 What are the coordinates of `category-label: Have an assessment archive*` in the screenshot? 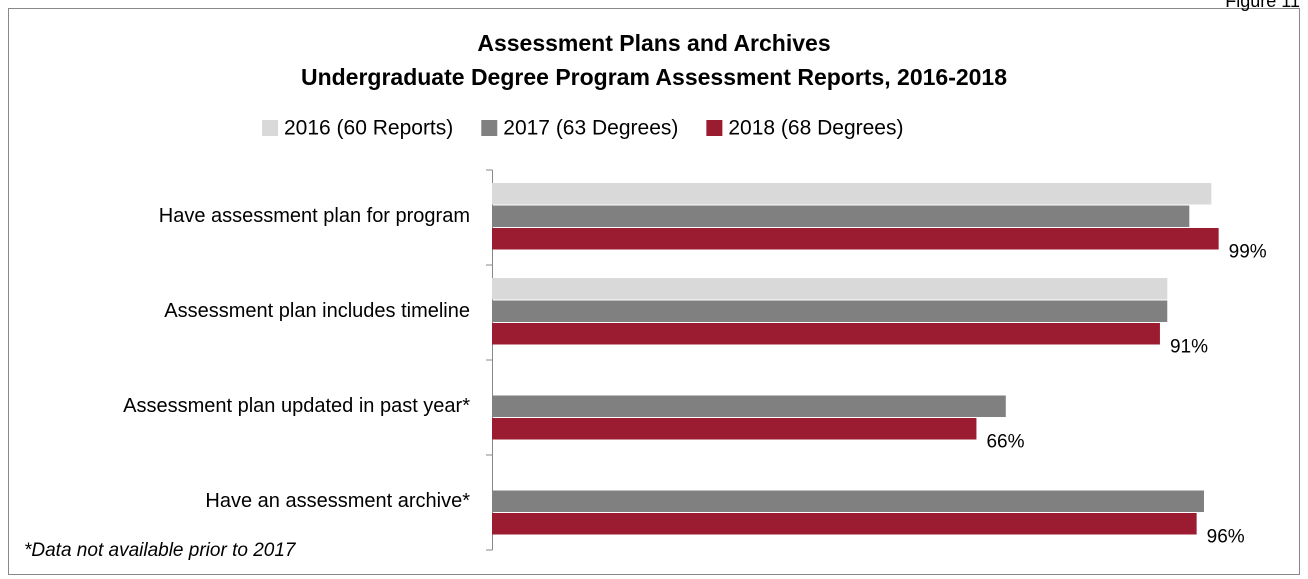 It's located at (337, 501).